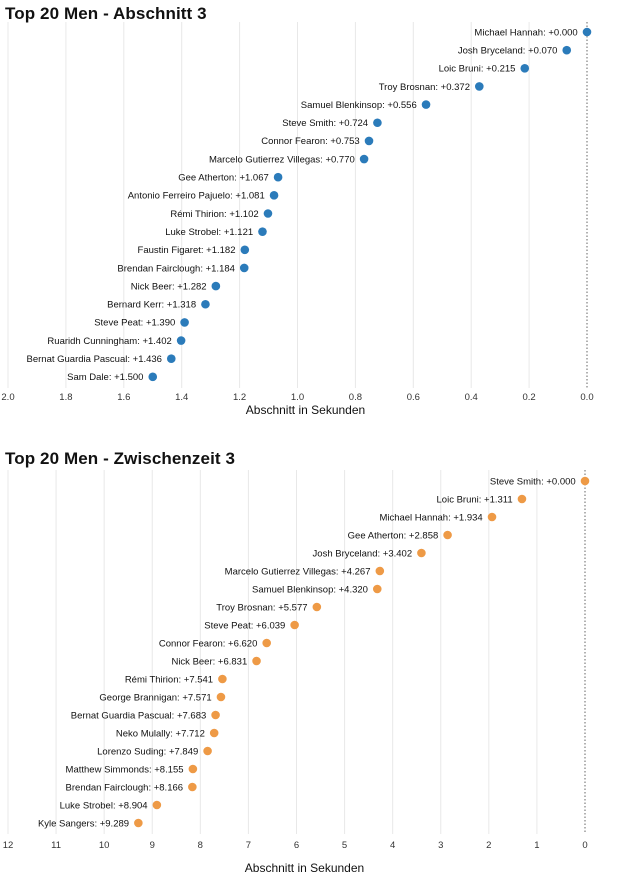 The image size is (620, 891). I want to click on data-label: Josh Bryceland: +3.402, so click(363, 553).